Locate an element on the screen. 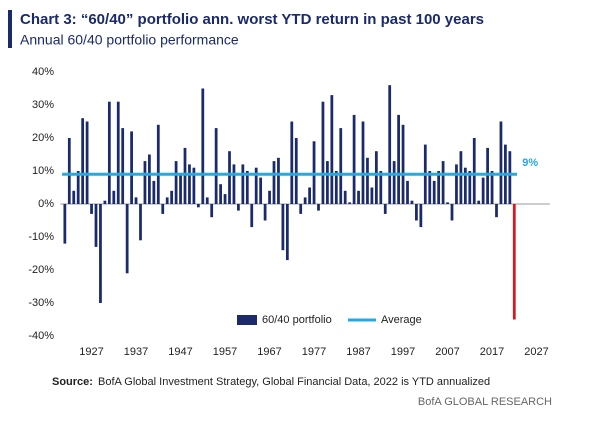 The height and width of the screenshot is (422, 598). x-tick-label: 1937 is located at coordinates (136, 352).